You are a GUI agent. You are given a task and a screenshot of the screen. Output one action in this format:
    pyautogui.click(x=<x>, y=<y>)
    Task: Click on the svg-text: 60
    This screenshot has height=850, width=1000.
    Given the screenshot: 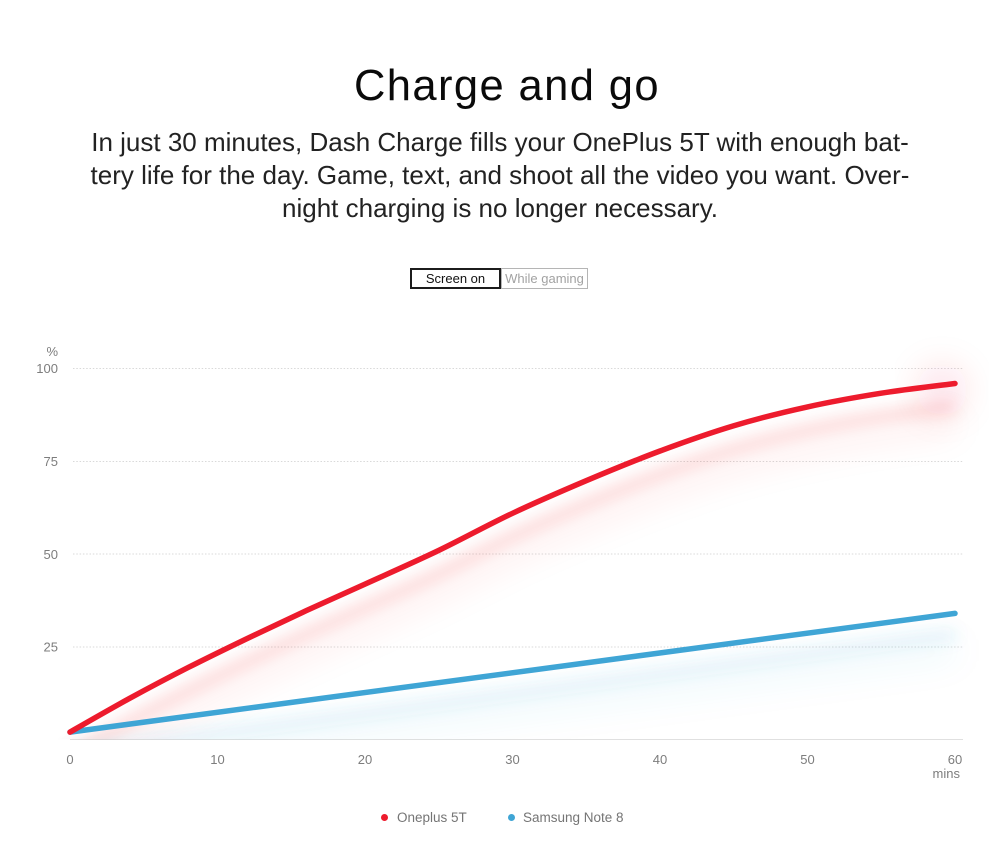 What is the action you would take?
    pyautogui.click(x=955, y=759)
    